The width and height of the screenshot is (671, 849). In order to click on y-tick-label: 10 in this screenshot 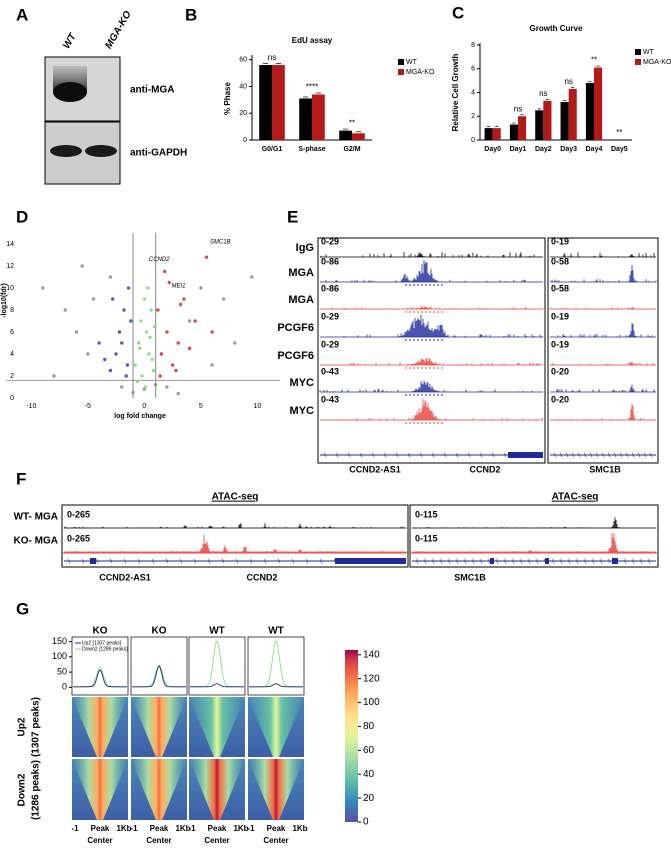, I will do `click(10, 288)`.